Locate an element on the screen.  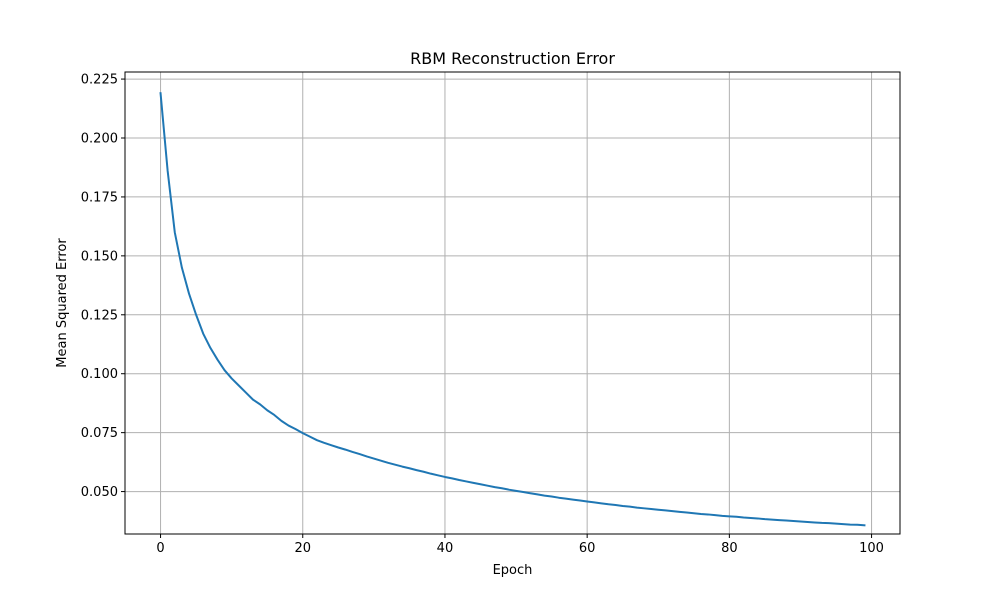
y-tick-label: 0.125 is located at coordinates (99, 315).